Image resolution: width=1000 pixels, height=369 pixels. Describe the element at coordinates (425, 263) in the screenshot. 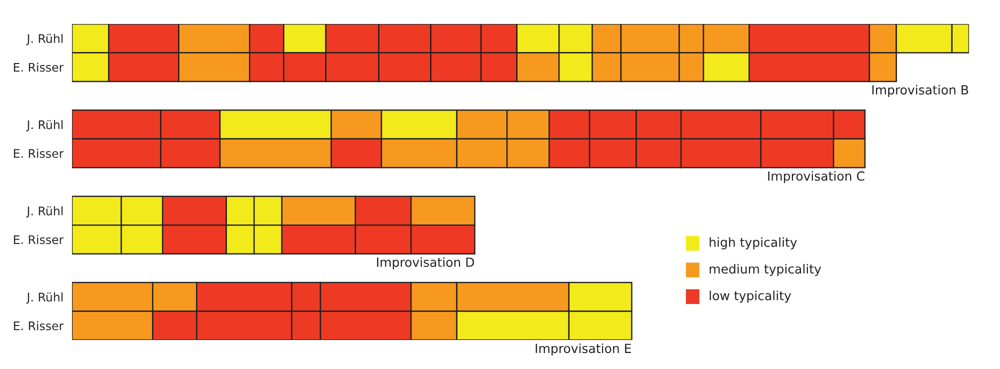

I see `annotation: Improvisation D` at that location.